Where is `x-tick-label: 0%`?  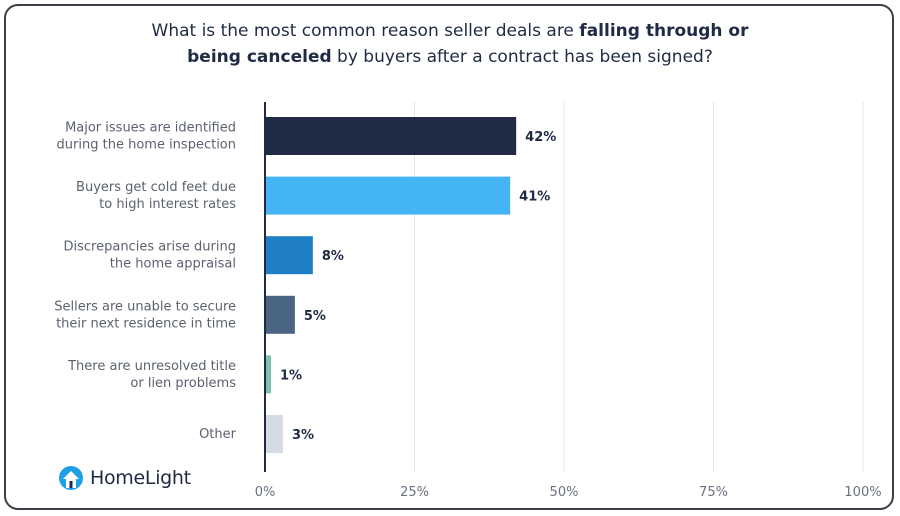 x-tick-label: 0% is located at coordinates (265, 492).